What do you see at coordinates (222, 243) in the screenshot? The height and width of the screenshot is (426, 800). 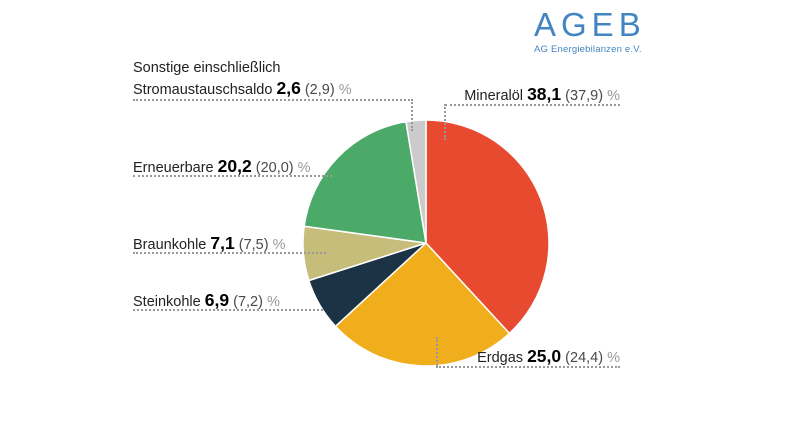 I see `slice-value-braunkohle: 7,1` at bounding box center [222, 243].